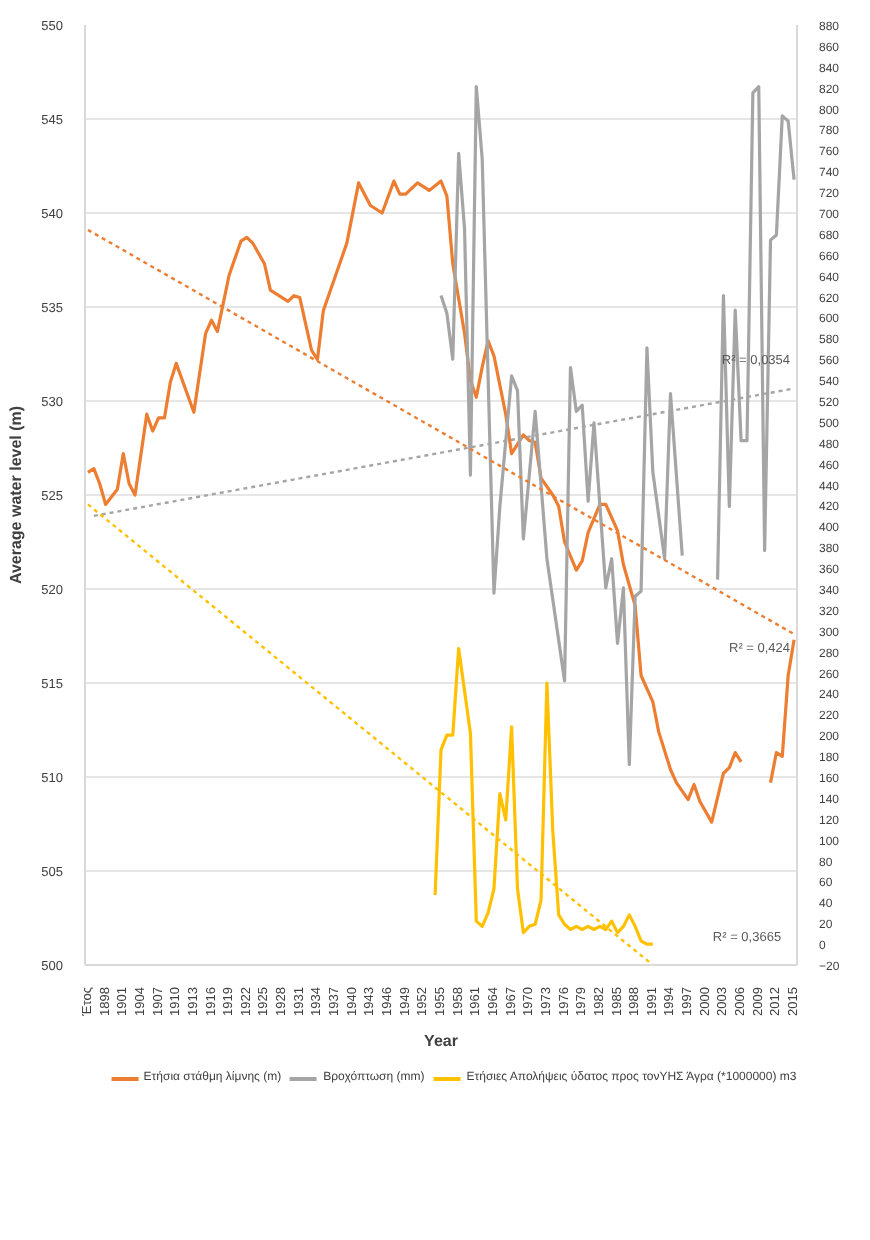 The image size is (870, 1240). What do you see at coordinates (16, 495) in the screenshot?
I see `y-axis-title: Average water level (m)` at bounding box center [16, 495].